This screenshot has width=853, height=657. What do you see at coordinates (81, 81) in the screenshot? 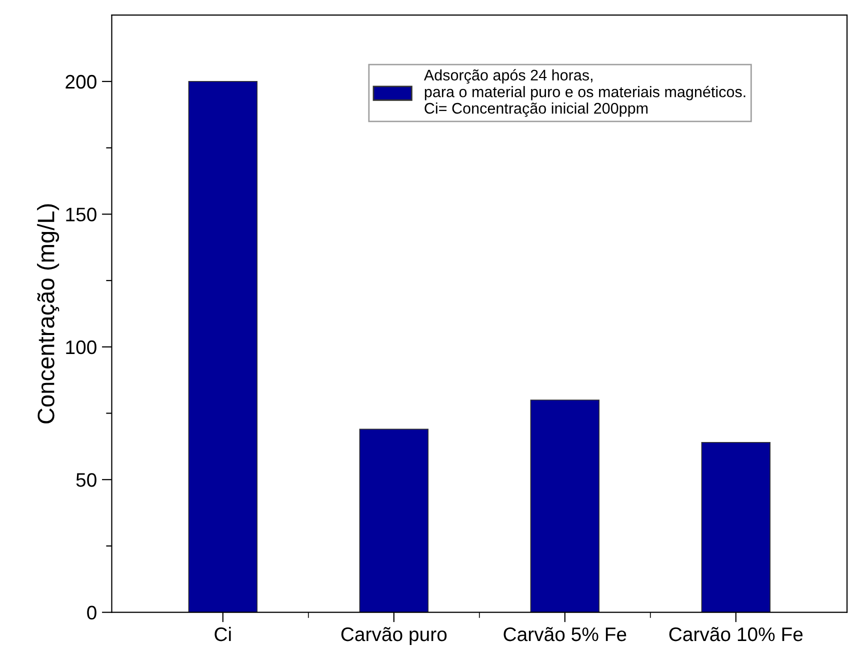
I see `y-tick-label: 200` at bounding box center [81, 81].